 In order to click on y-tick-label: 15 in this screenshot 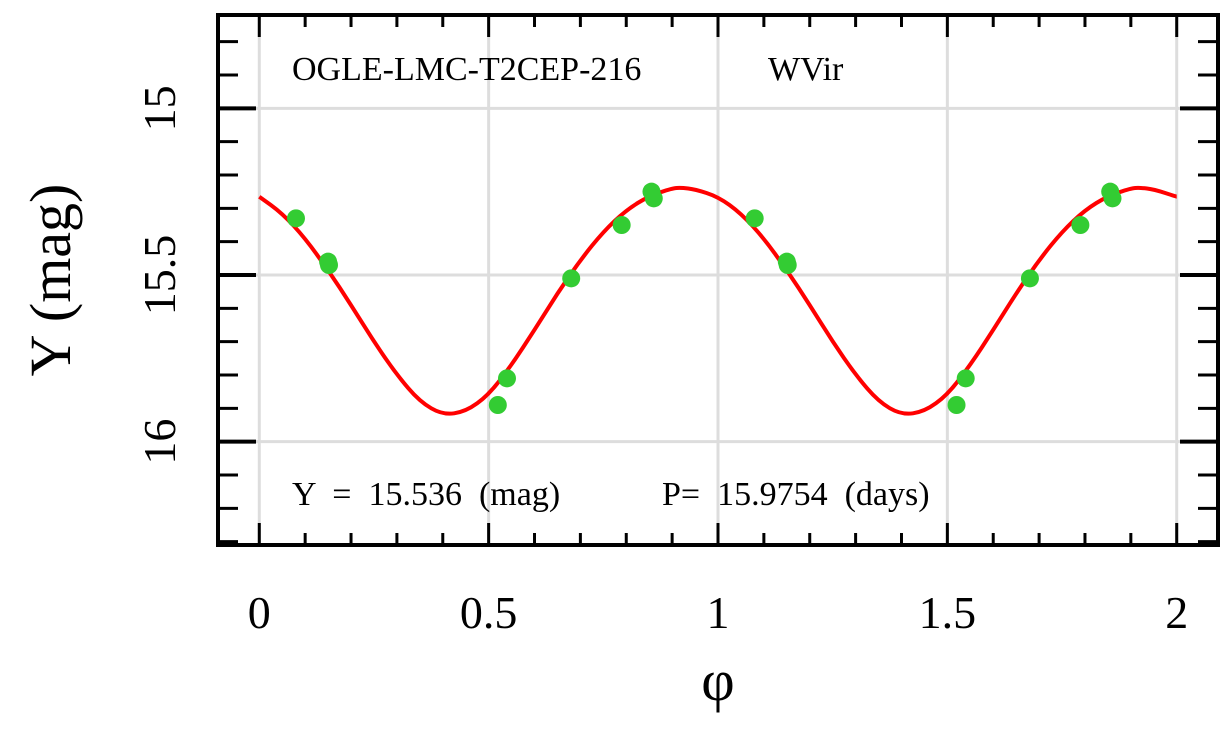, I will do `click(159, 108)`.